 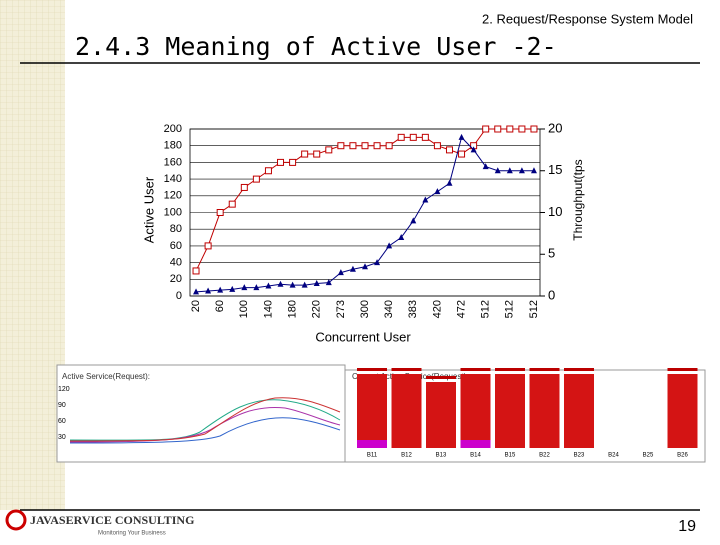 I want to click on shot-tick: 90, so click(x=62, y=405).